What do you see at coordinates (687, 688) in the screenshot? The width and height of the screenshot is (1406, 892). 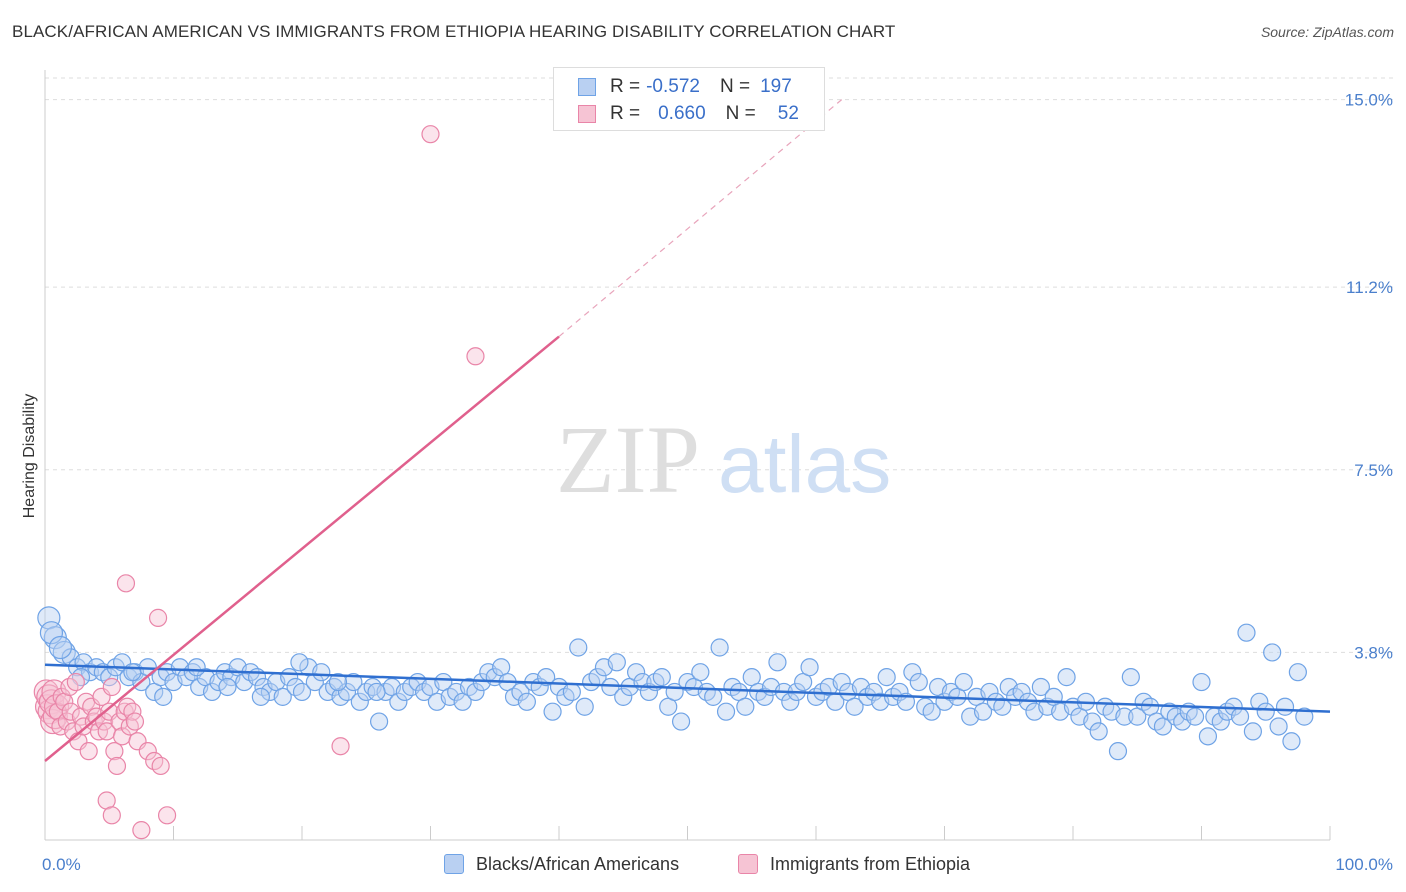 I see `trend-line-blacks` at bounding box center [687, 688].